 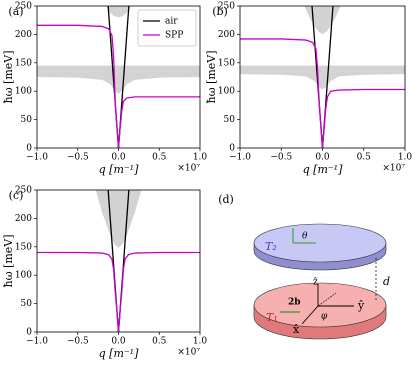 I want to click on distance-label: d, so click(x=386, y=281).